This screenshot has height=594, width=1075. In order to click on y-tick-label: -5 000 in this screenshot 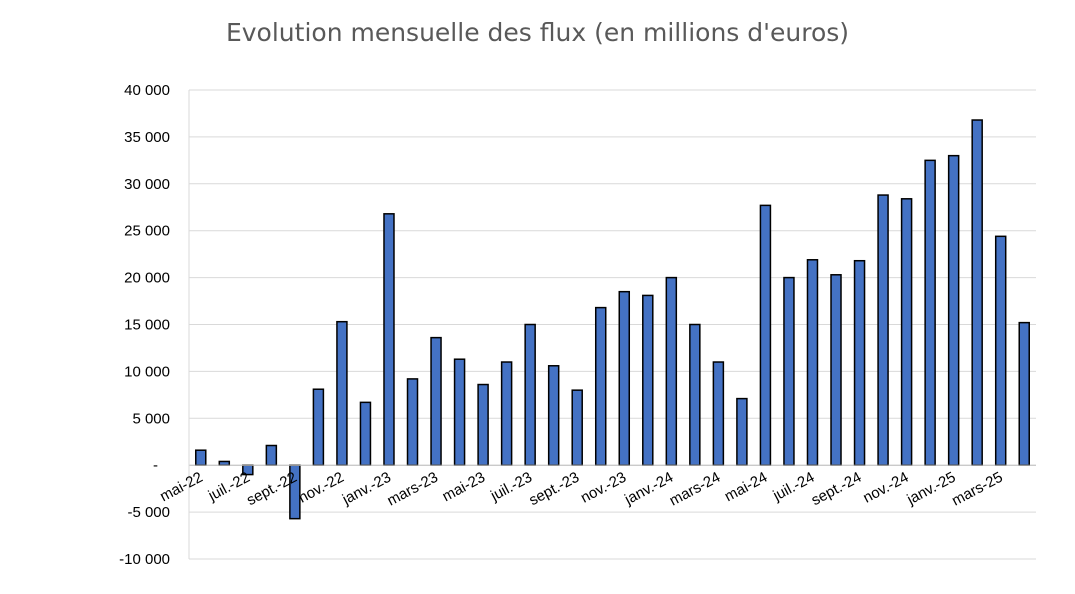, I will do `click(148, 512)`.